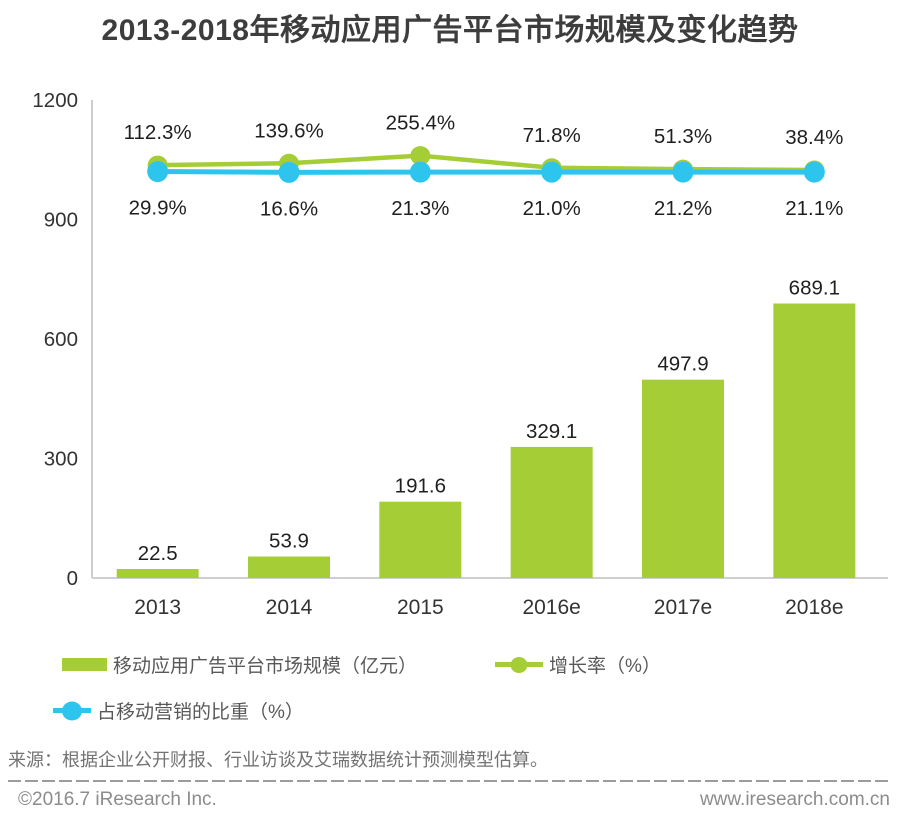  What do you see at coordinates (814, 607) in the screenshot?
I see `x-axis-label: 2018e` at bounding box center [814, 607].